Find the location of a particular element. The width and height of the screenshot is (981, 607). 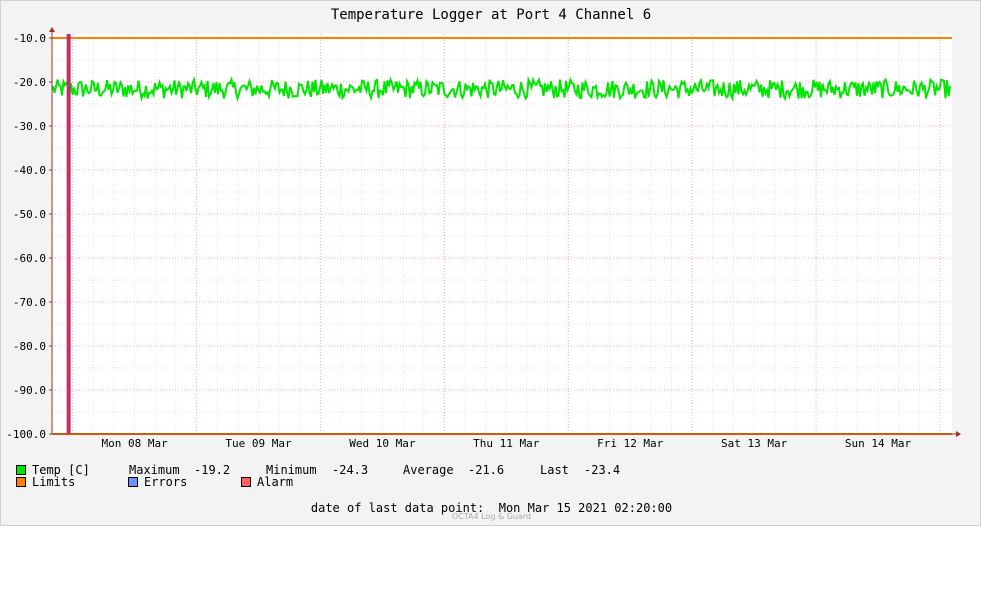

legend-temp: Temp [C] is located at coordinates (53, 470).